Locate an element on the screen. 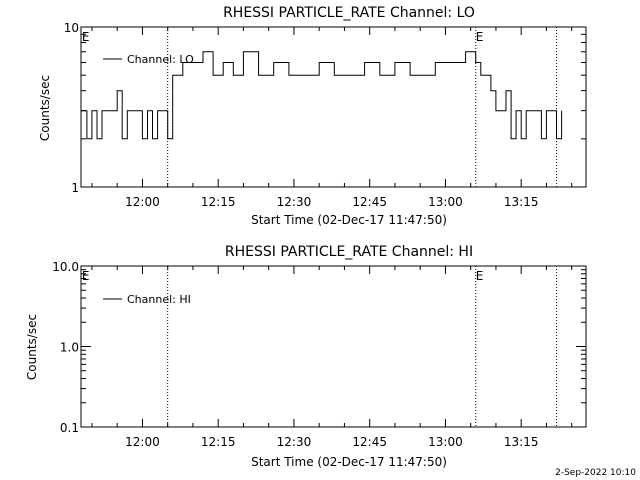 This screenshot has width=640, height=480. y-tick-label: 10 is located at coordinates (71, 28).